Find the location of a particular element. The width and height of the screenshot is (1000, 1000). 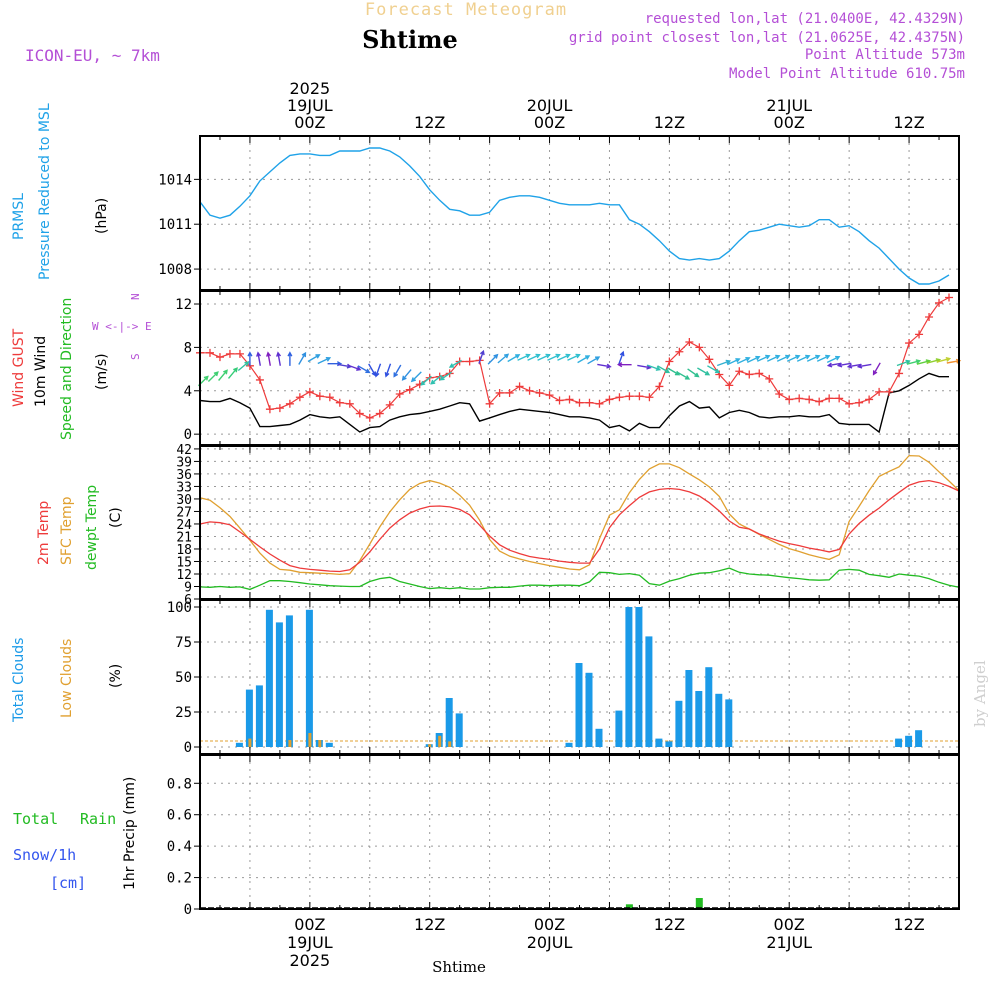

time-label: 21JUL is located at coordinates (789, 942).